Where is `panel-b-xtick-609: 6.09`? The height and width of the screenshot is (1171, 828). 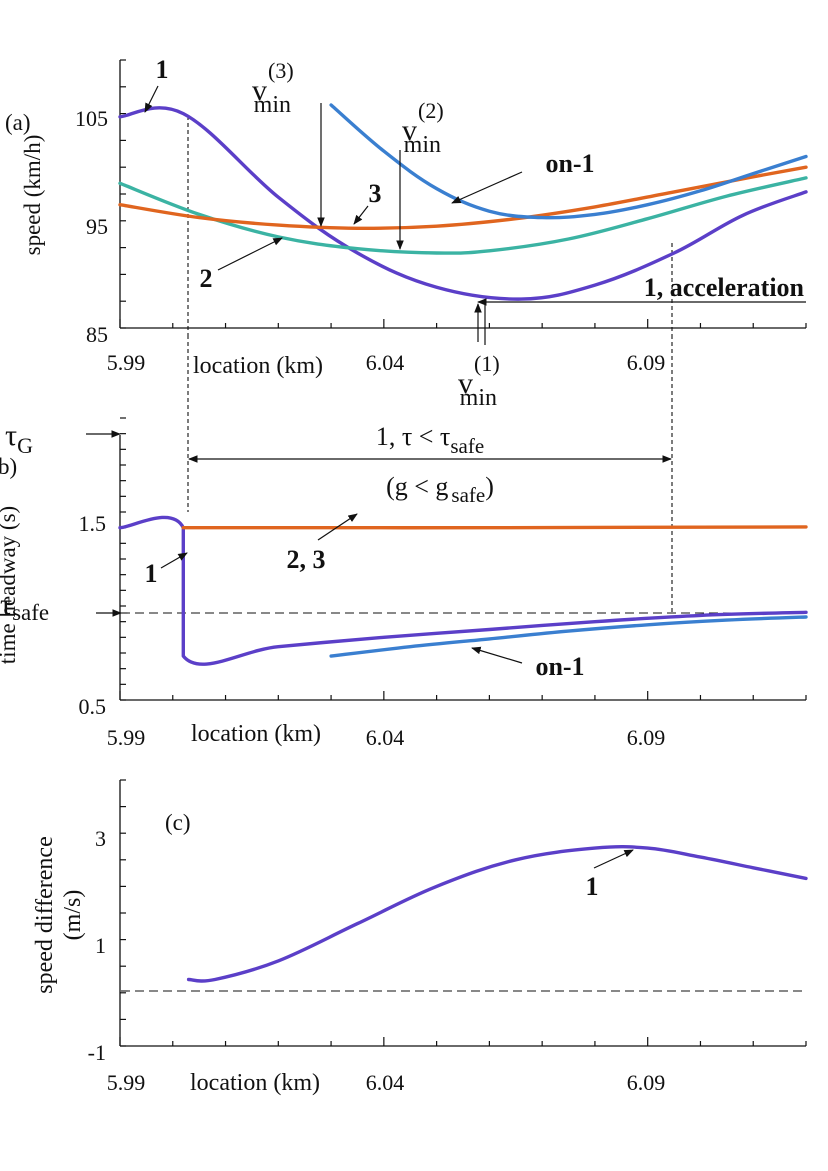
panel-b-xtick-609: 6.09 is located at coordinates (646, 737).